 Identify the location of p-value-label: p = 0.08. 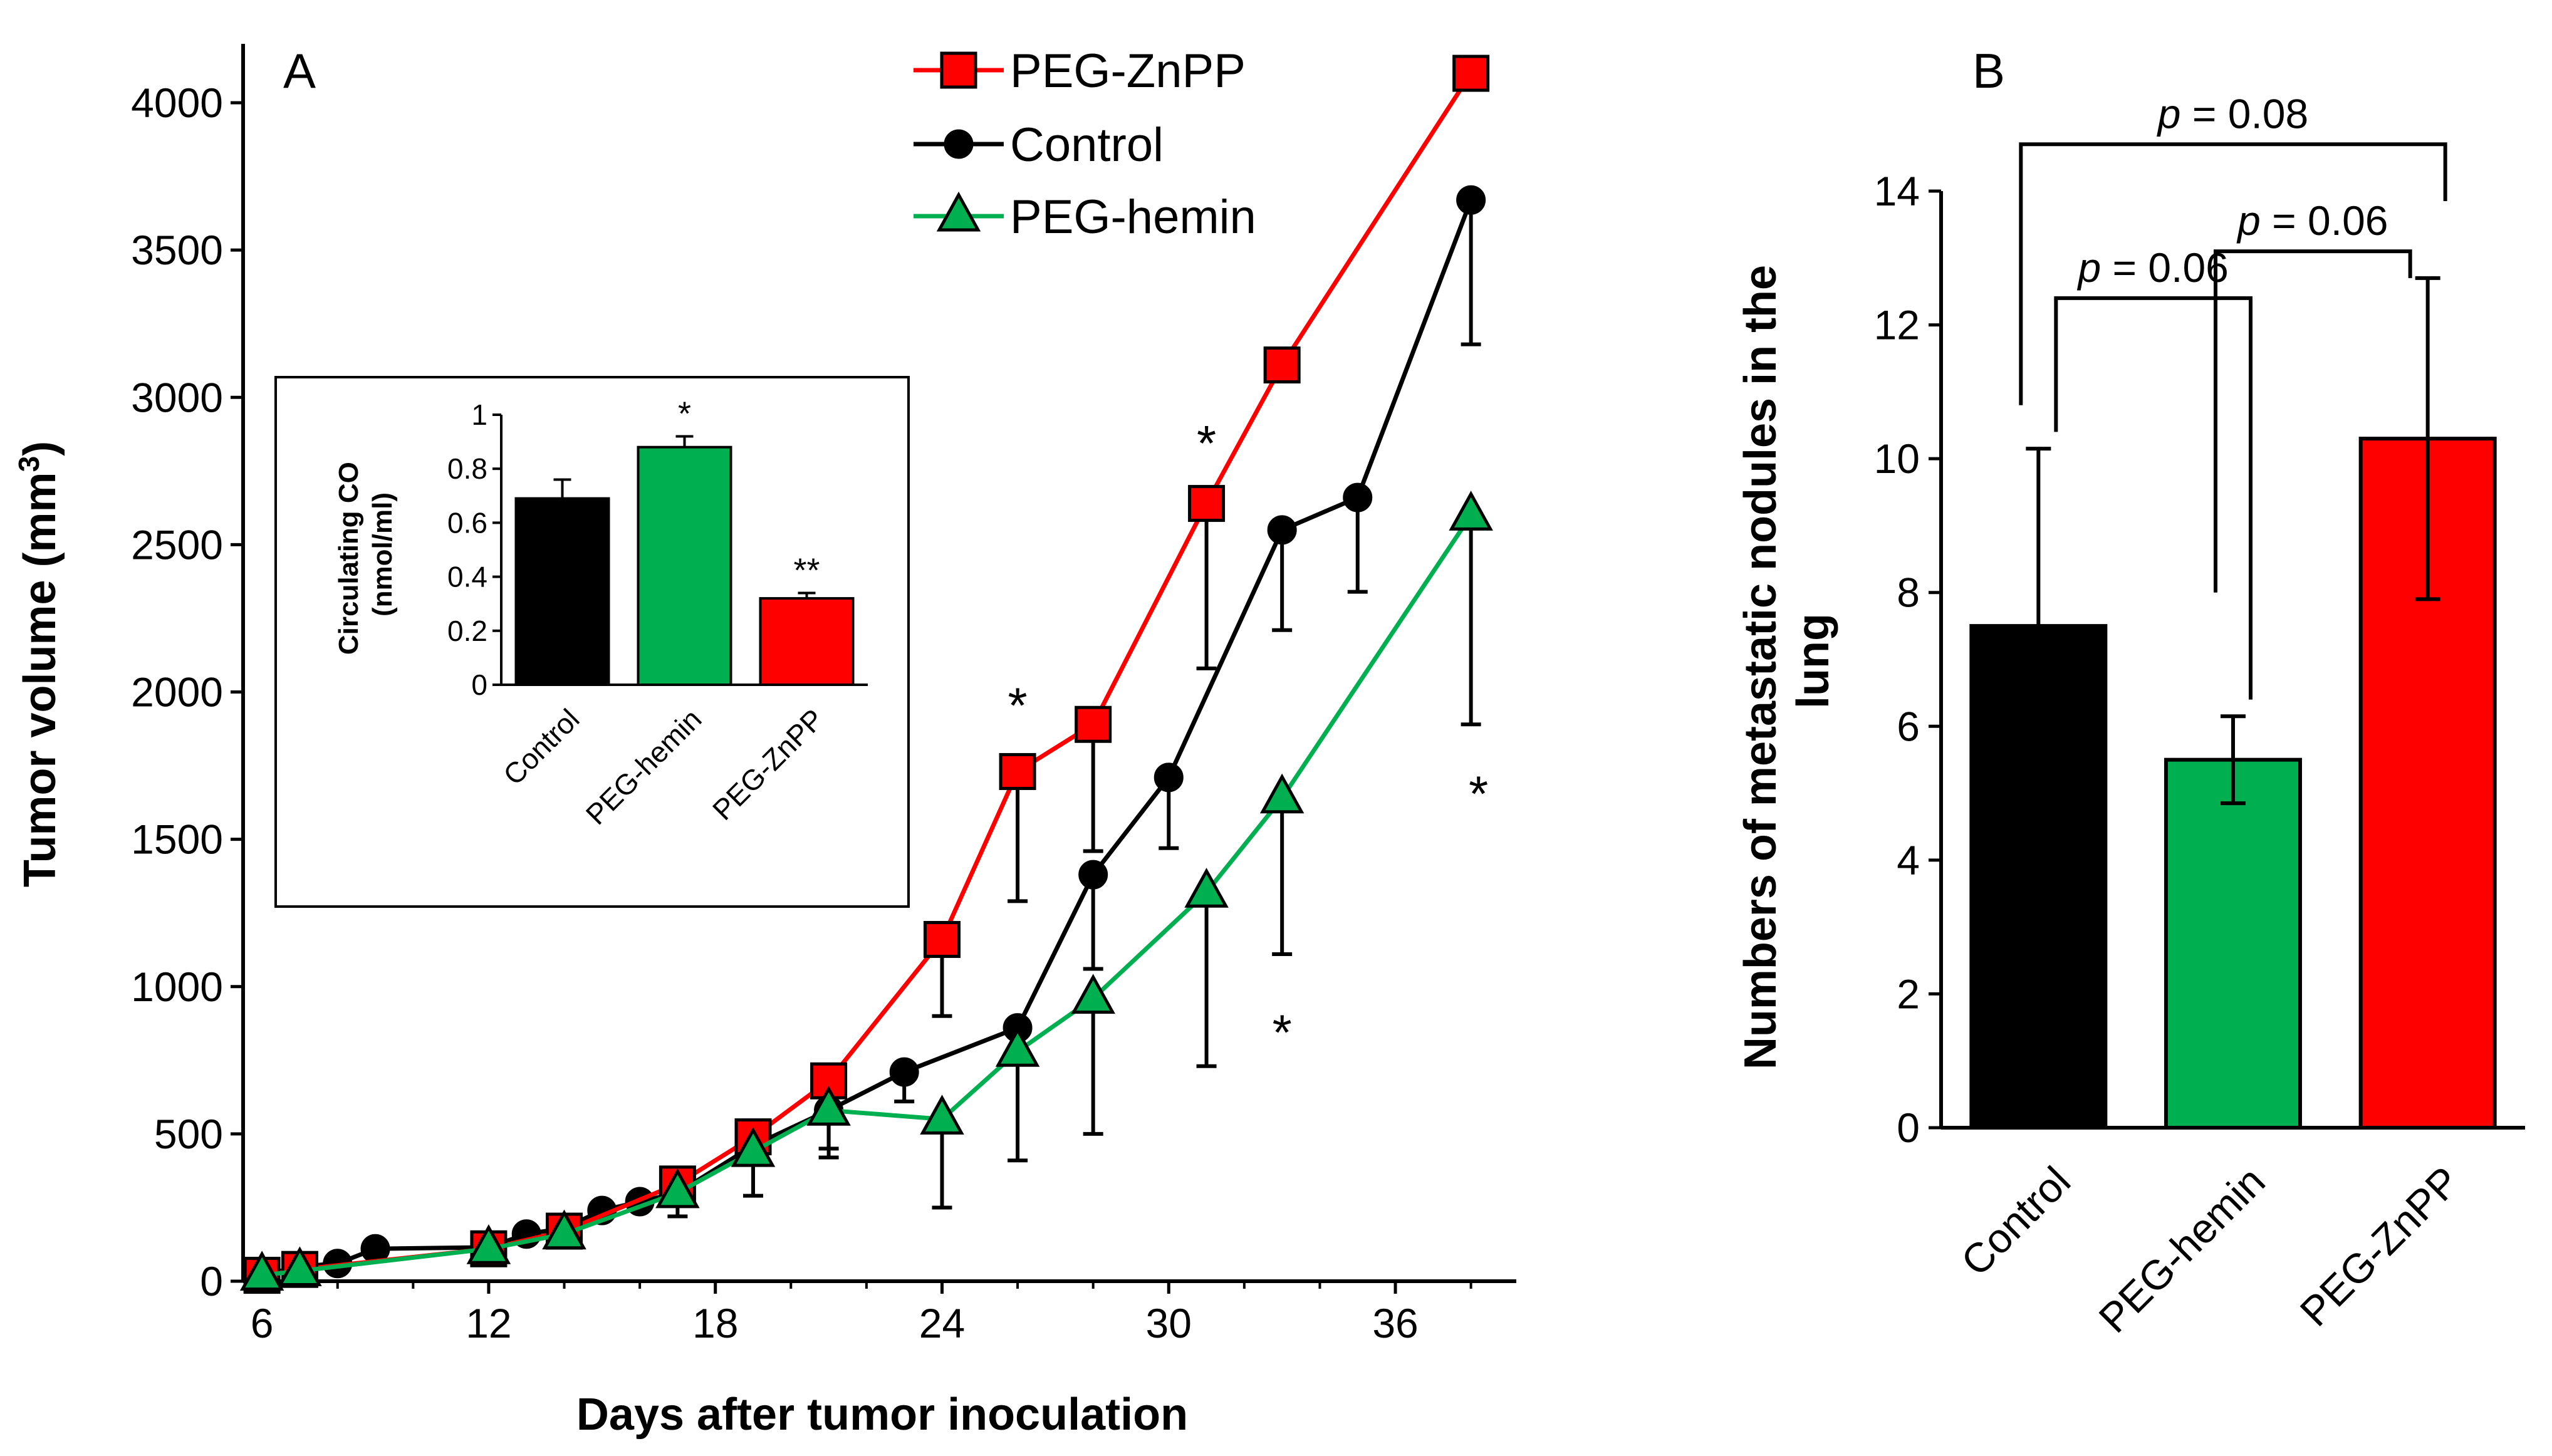
(2232, 114).